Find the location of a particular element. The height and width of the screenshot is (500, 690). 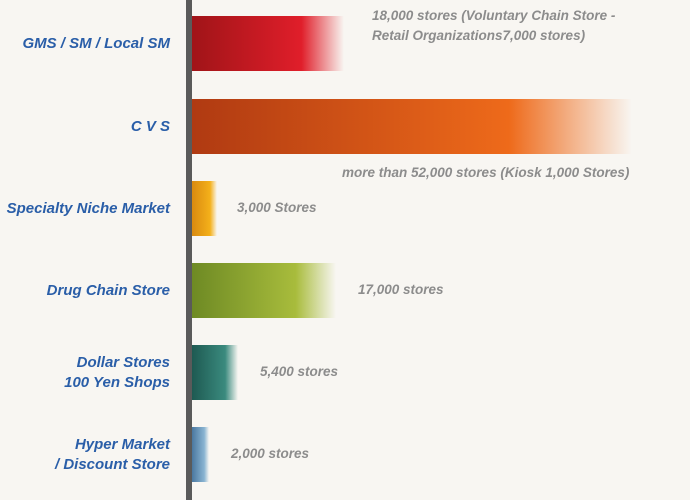

bar-gms-sm is located at coordinates (268, 43).